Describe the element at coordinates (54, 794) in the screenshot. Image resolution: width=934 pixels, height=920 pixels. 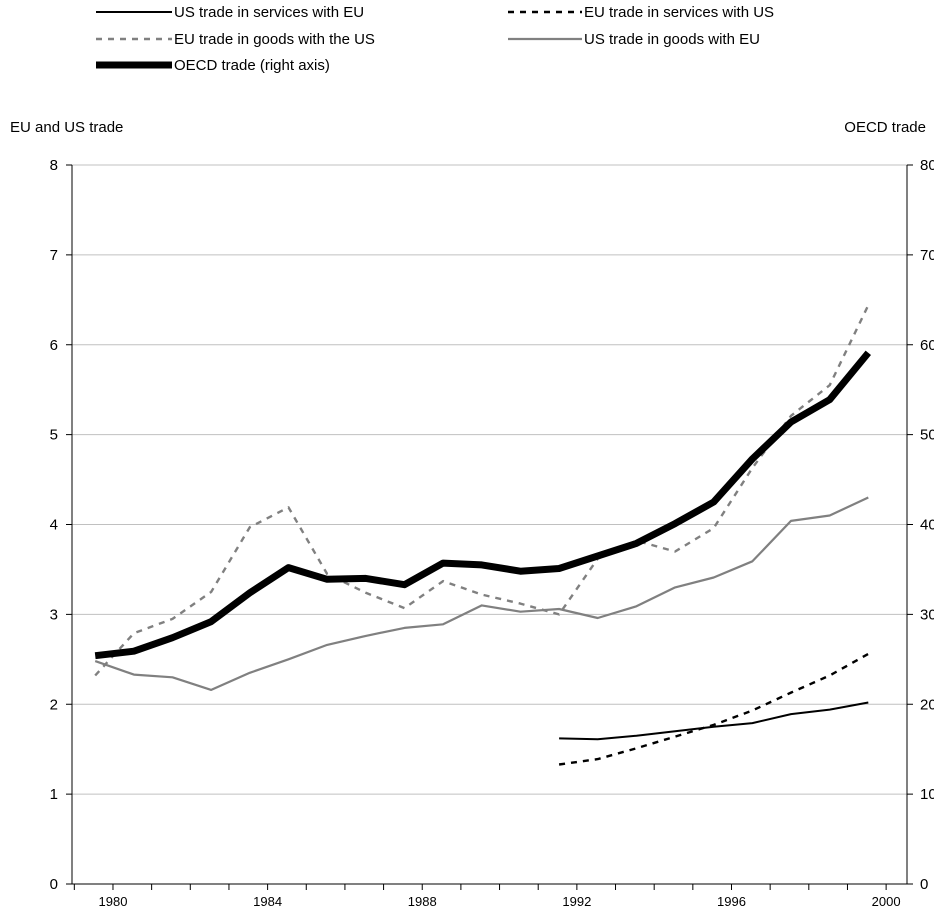
I see `left-tick-label: 1` at that location.